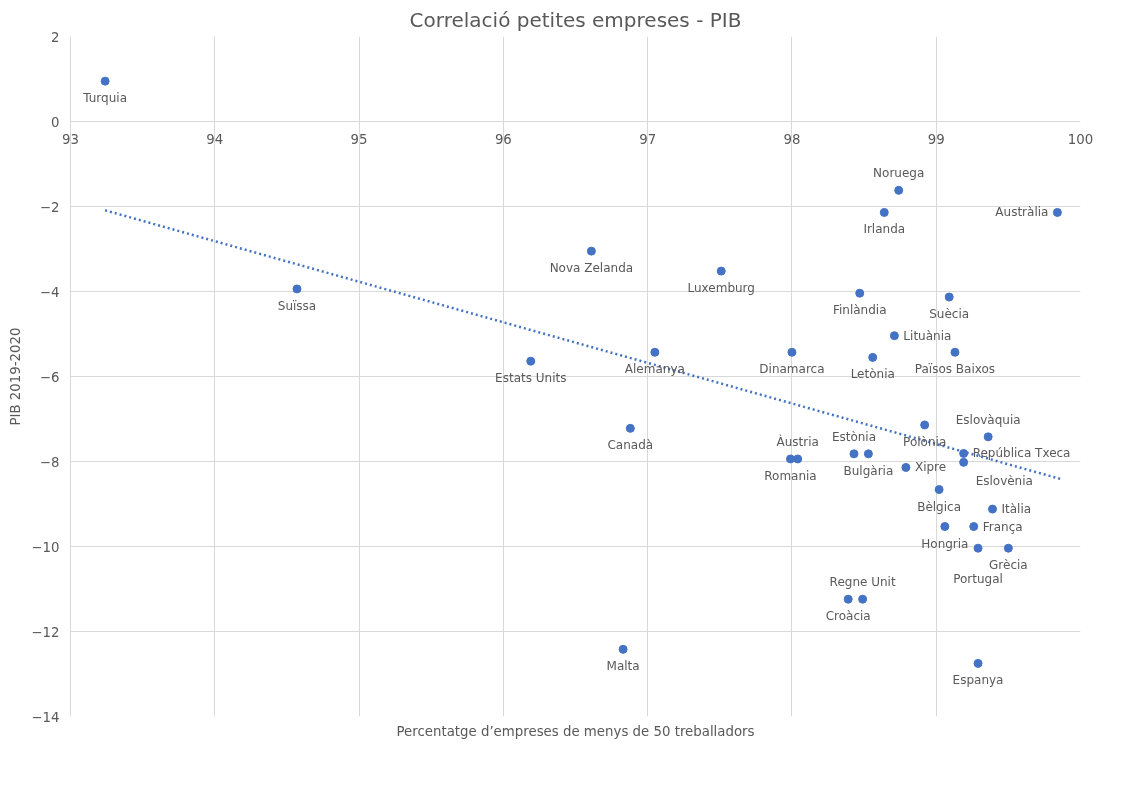  Describe the element at coordinates (359, 139) in the screenshot. I see `x-tick-label: 95` at that location.